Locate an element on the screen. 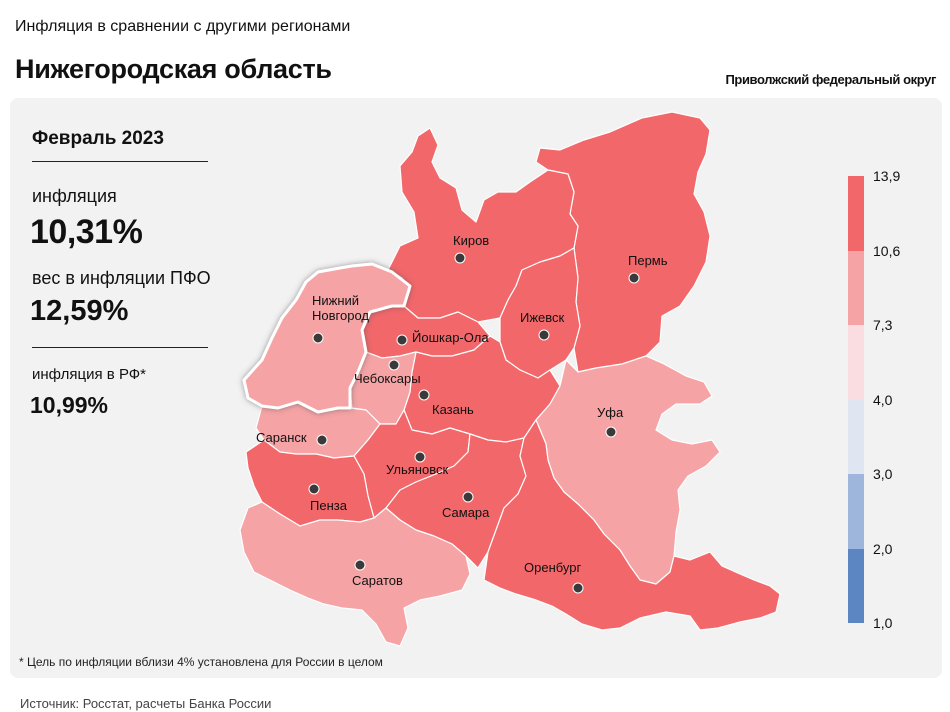 The width and height of the screenshot is (950, 712). region-нижний-новгород is located at coordinates (327, 338).